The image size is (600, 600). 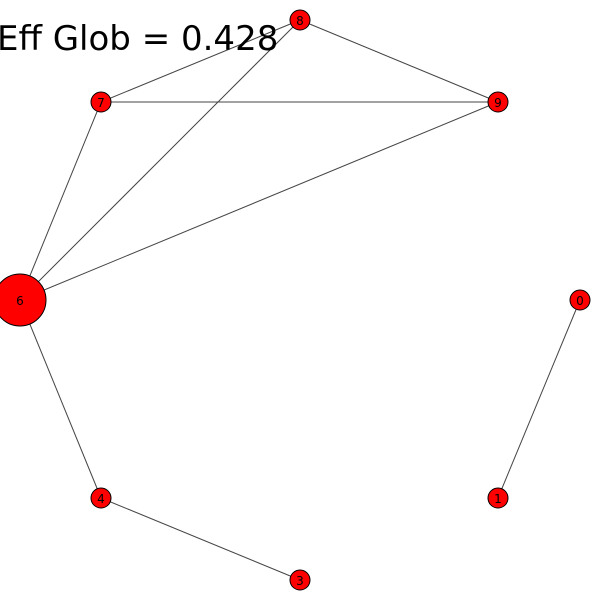 I want to click on node-4: 4, so click(x=101, y=498).